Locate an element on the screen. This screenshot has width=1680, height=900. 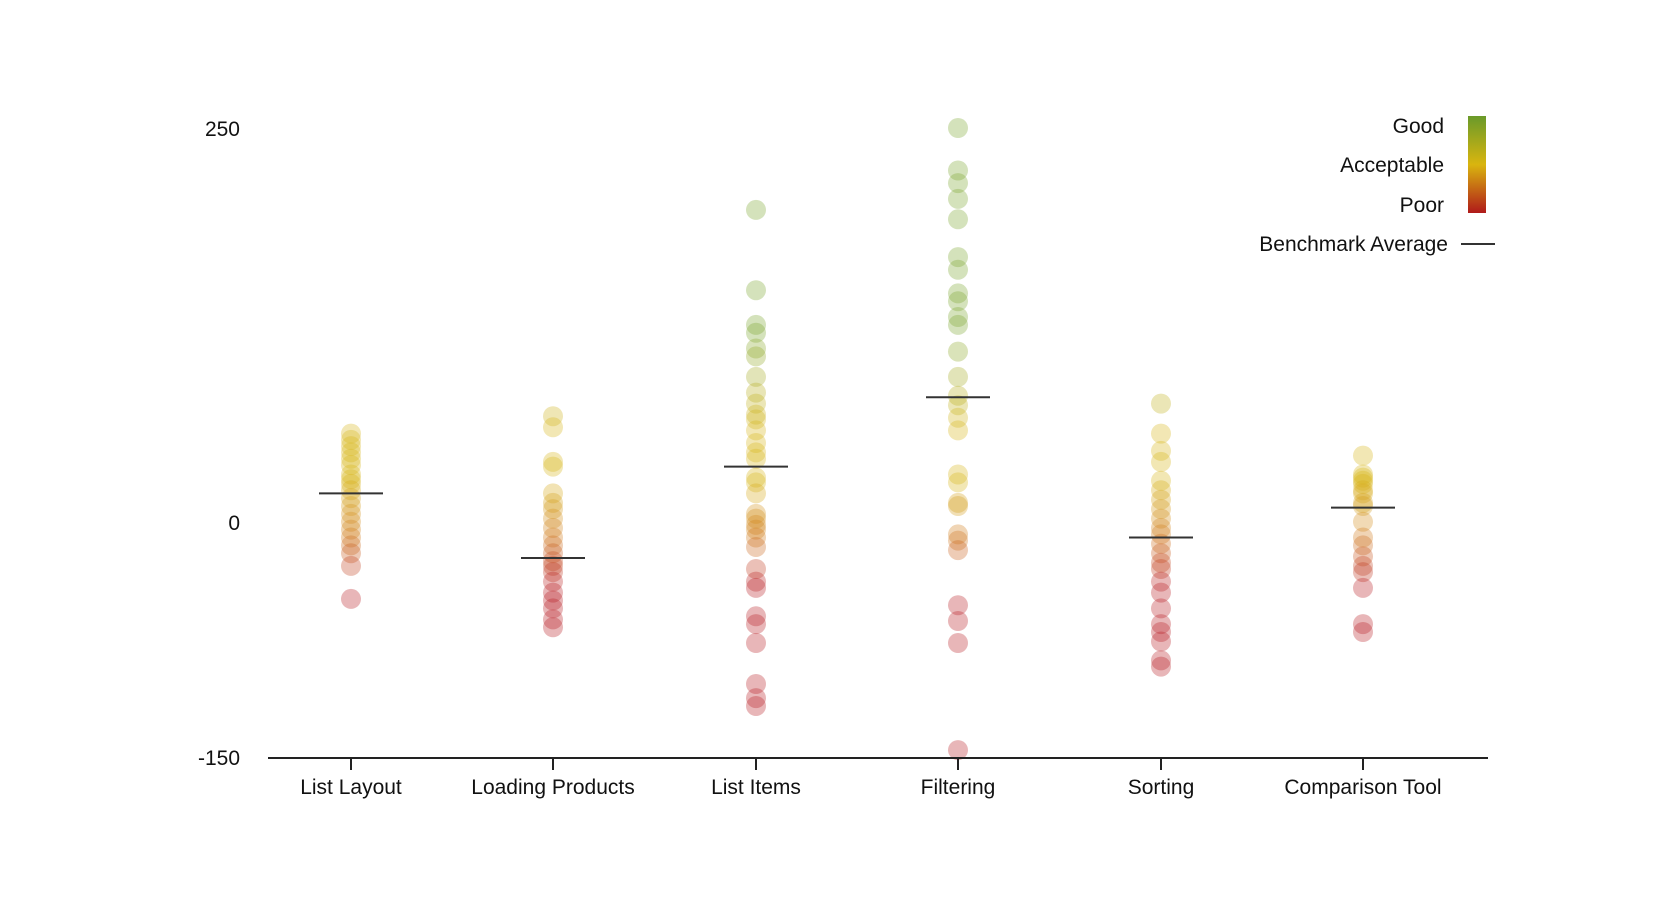
benchmark-average-lines is located at coordinates (857, 477).